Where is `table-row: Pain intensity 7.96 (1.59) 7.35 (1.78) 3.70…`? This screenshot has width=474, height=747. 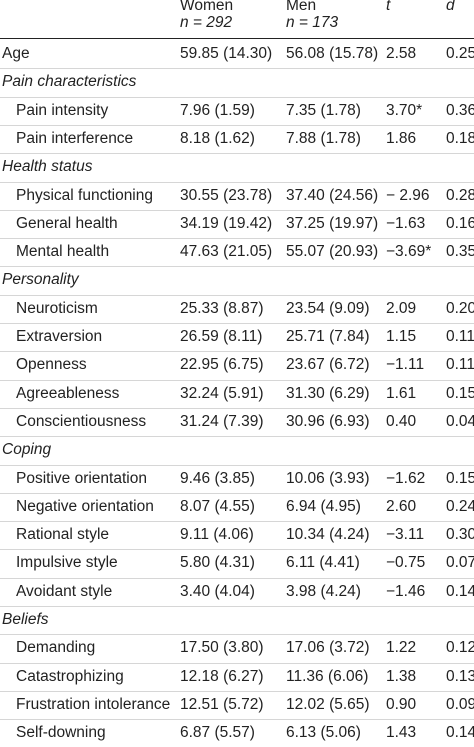 table-row: Pain intensity 7.96 (1.59) 7.35 (1.78) 3.70… is located at coordinates (237, 111).